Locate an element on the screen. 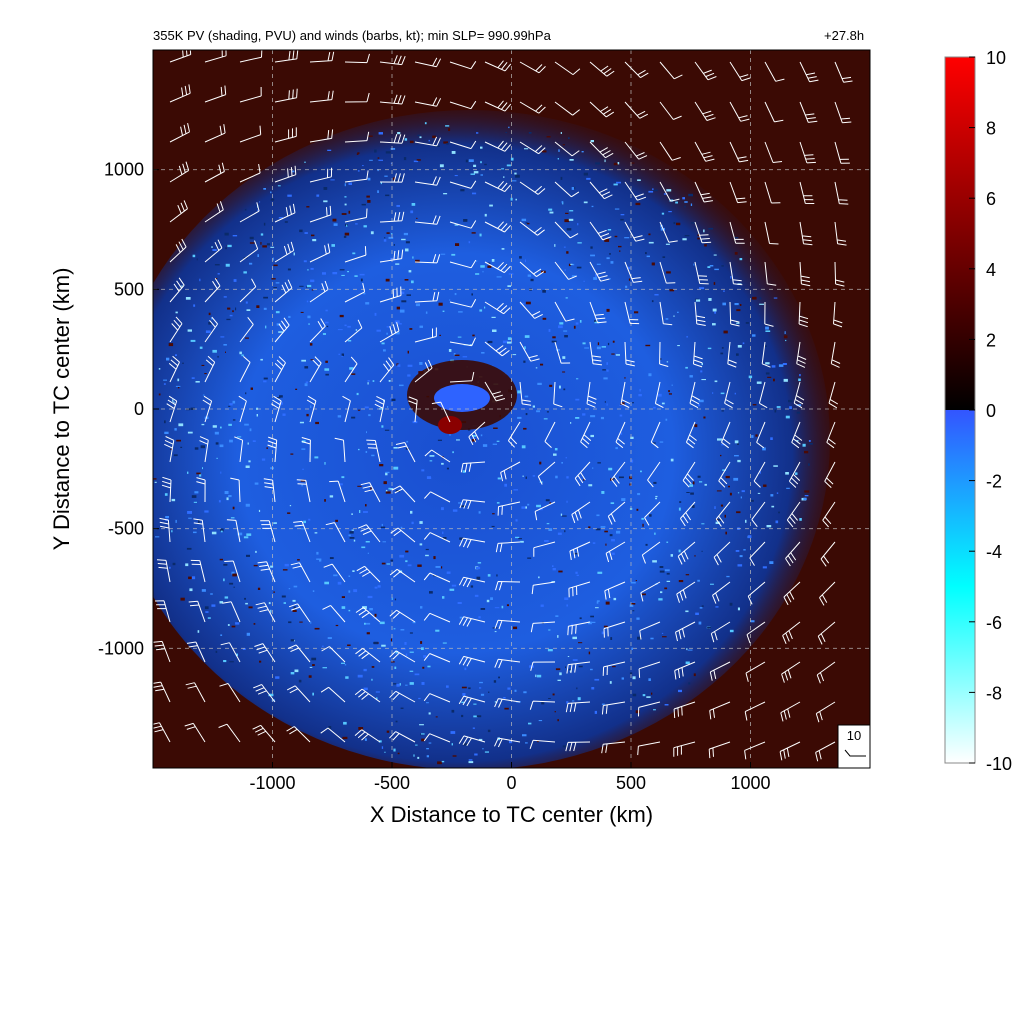 The width and height of the screenshot is (1024, 1024). colorbar-tick-label: -8 is located at coordinates (994, 693).